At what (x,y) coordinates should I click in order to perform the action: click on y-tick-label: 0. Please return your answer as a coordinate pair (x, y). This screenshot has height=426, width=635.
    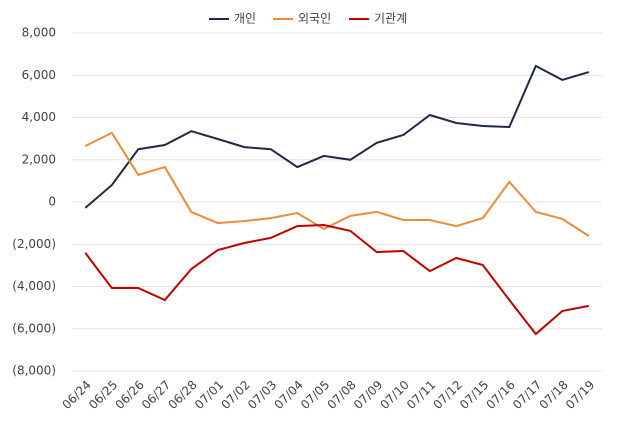
    Looking at the image, I should click on (52, 202).